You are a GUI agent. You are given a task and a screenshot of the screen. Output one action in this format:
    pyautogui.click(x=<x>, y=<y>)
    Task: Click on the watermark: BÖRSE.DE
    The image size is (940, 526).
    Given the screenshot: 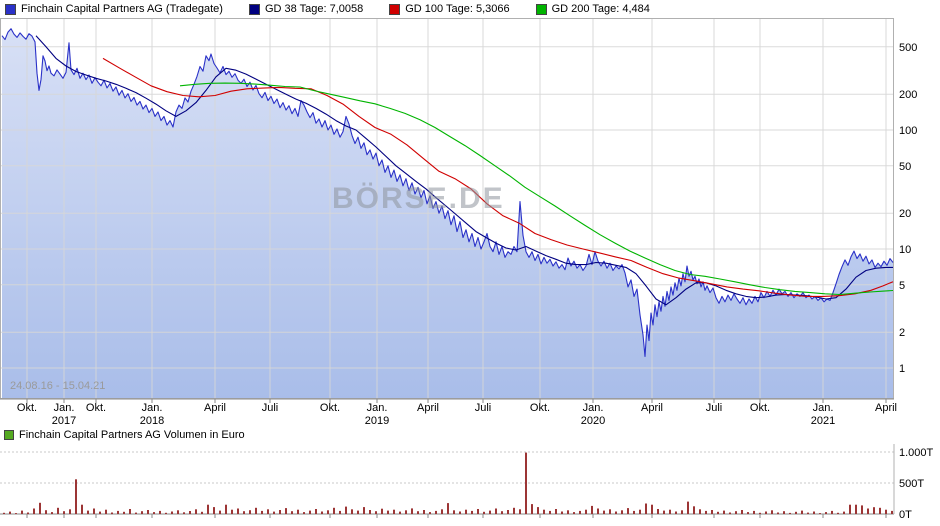 What is the action you would take?
    pyautogui.click(x=418, y=198)
    